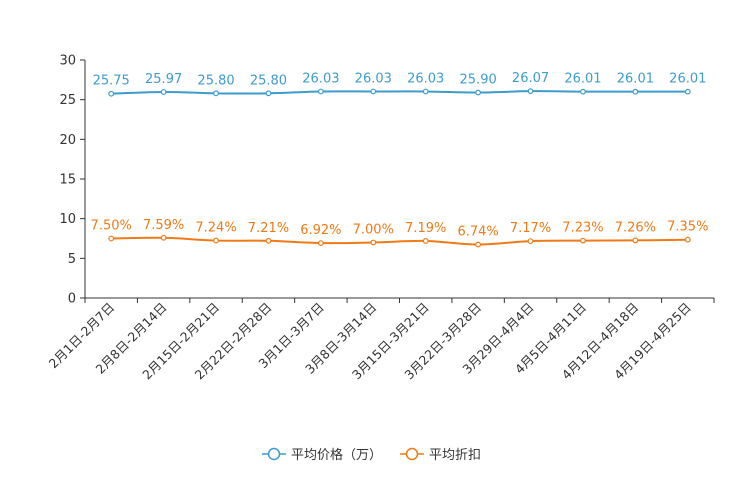 This screenshot has height=496, width=744. I want to click on legend-label: 平均价格（万）, so click(336, 455).